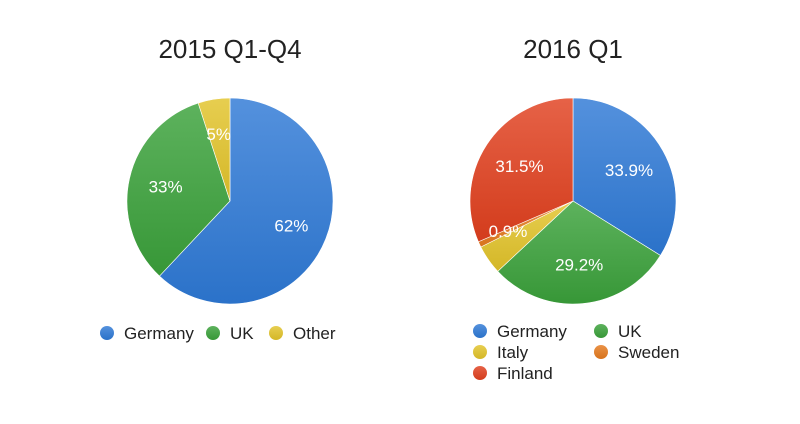 This screenshot has width=800, height=424. Describe the element at coordinates (214, 149) in the screenshot. I see `pie-slice-other` at that location.